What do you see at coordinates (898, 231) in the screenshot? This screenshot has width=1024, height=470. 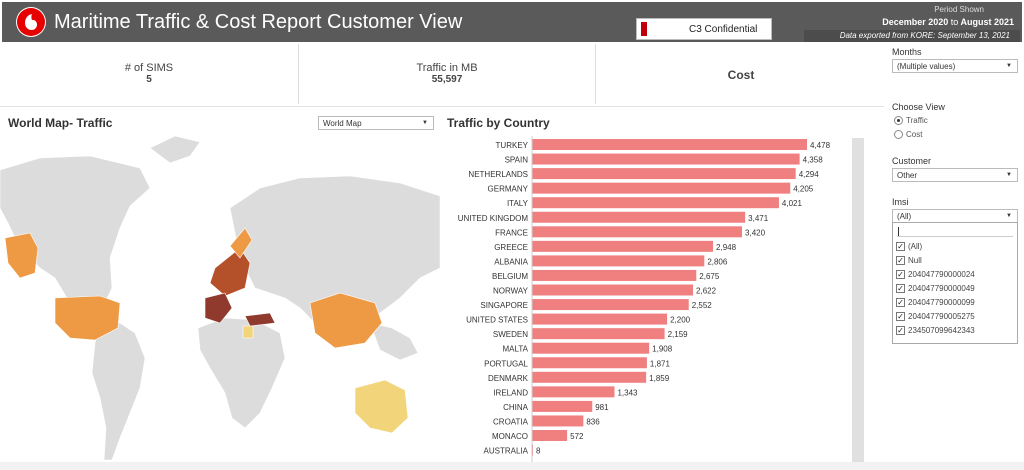 I see `text-cursor` at bounding box center [898, 231].